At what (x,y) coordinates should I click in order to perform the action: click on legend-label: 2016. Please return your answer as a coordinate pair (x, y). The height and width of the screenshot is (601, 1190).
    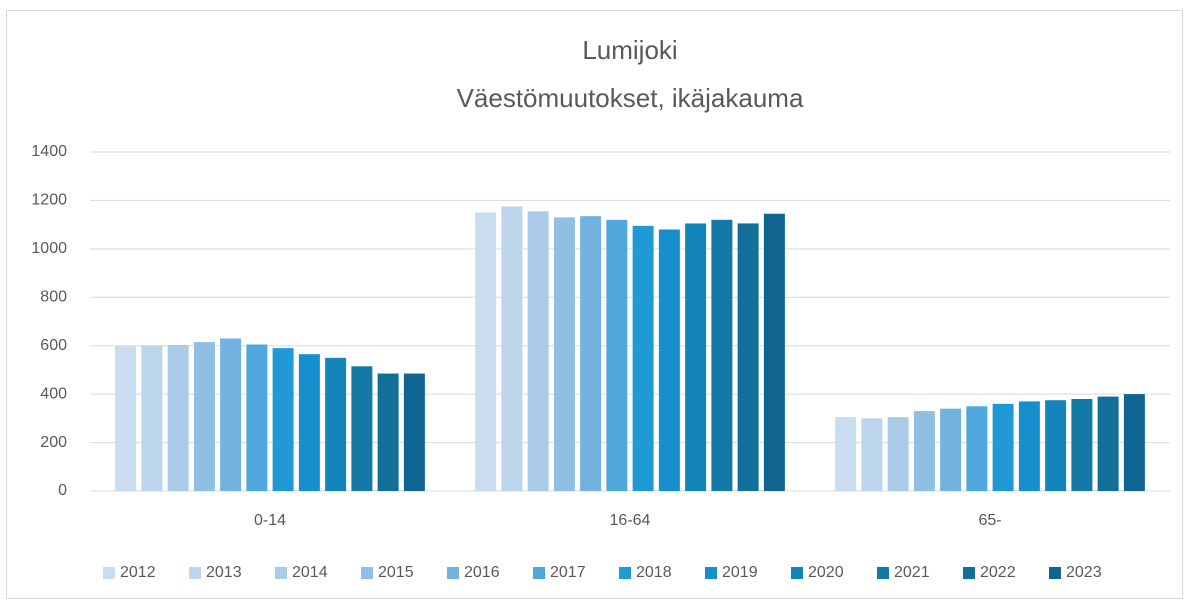
    Looking at the image, I should click on (482, 572).